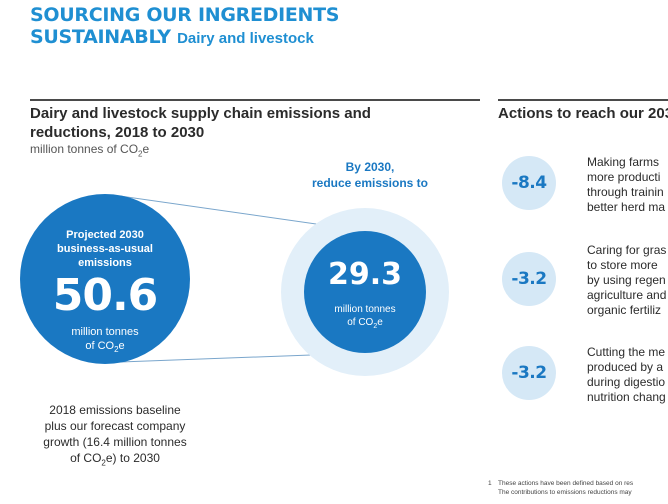 The image size is (668, 504). I want to click on action-3-value: -3.2, so click(529, 373).